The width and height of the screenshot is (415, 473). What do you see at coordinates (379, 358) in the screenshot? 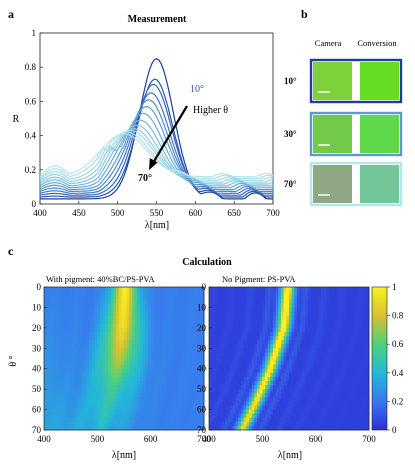
I see `colorbar` at bounding box center [379, 358].